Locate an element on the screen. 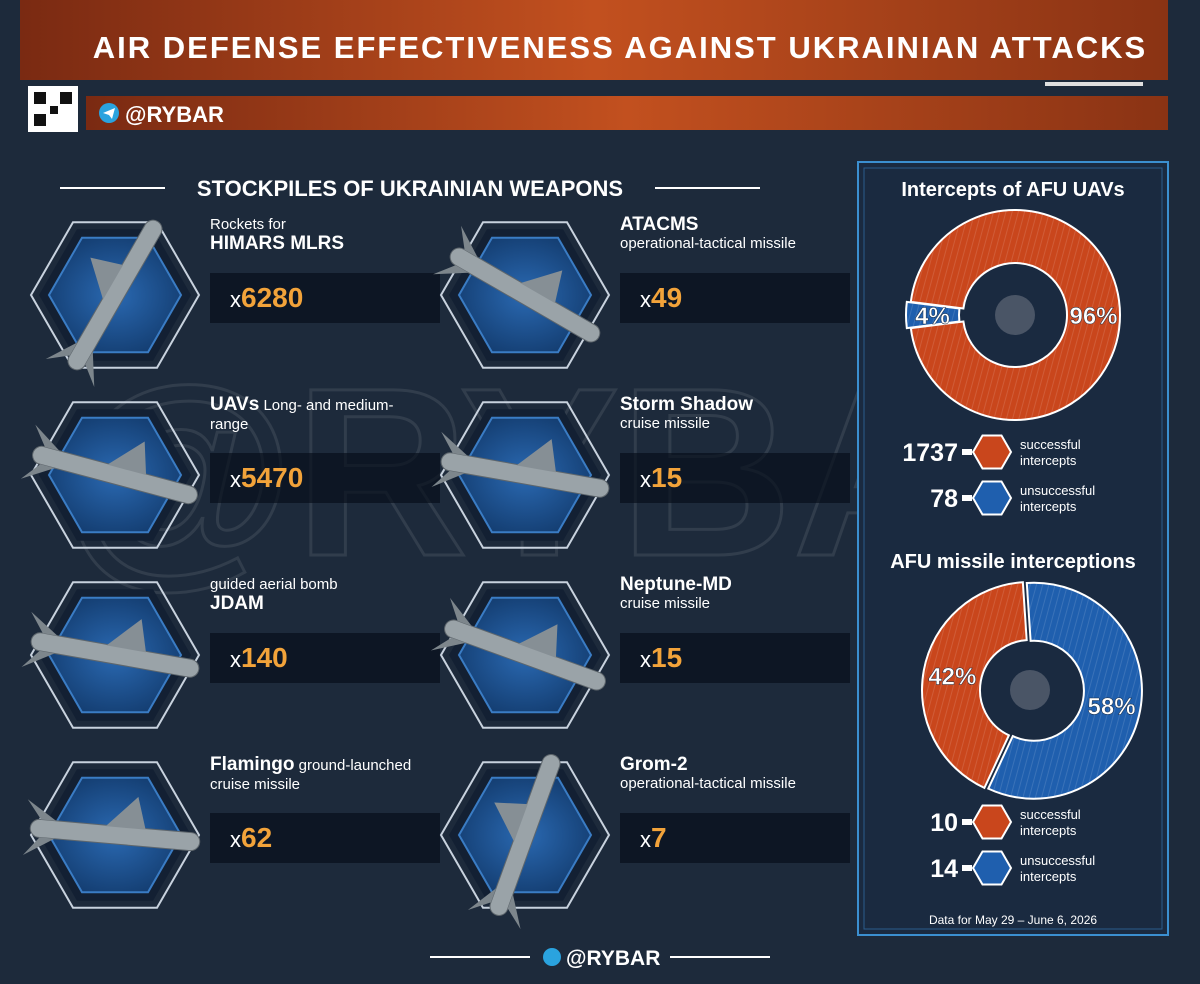 Image resolution: width=1200 pixels, height=984 pixels. count-value: 7 is located at coordinates (659, 837).